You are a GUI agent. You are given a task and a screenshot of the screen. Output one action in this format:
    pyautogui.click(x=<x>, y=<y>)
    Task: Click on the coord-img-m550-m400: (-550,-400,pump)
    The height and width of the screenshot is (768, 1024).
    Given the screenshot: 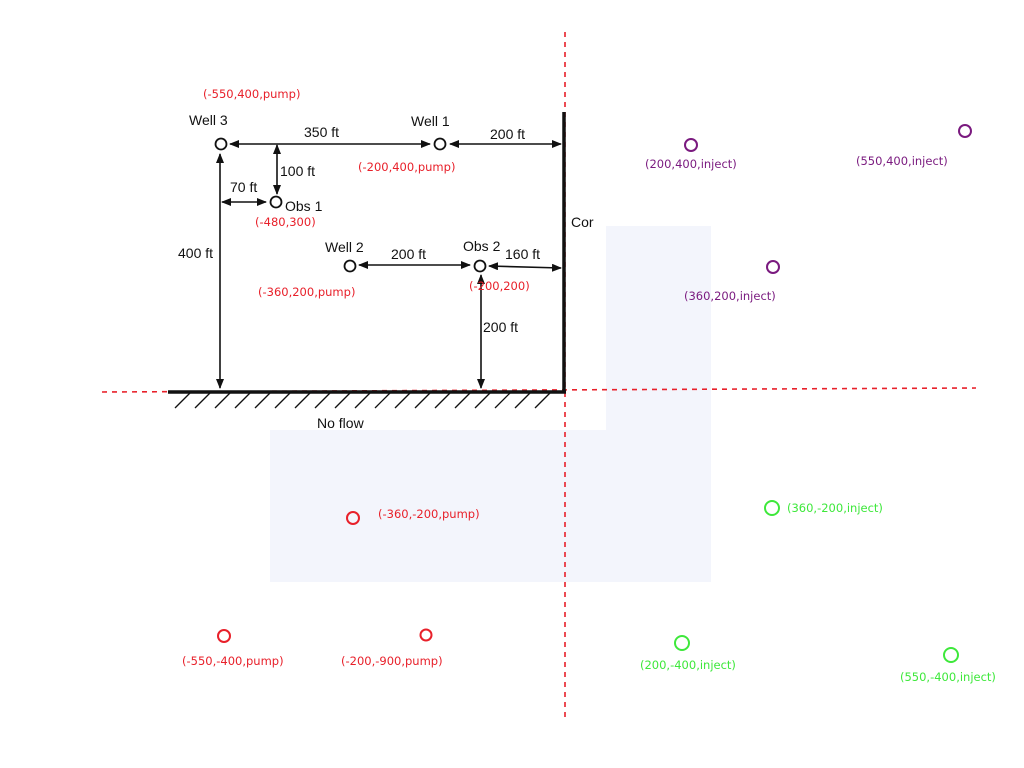 What is the action you would take?
    pyautogui.click(x=233, y=661)
    